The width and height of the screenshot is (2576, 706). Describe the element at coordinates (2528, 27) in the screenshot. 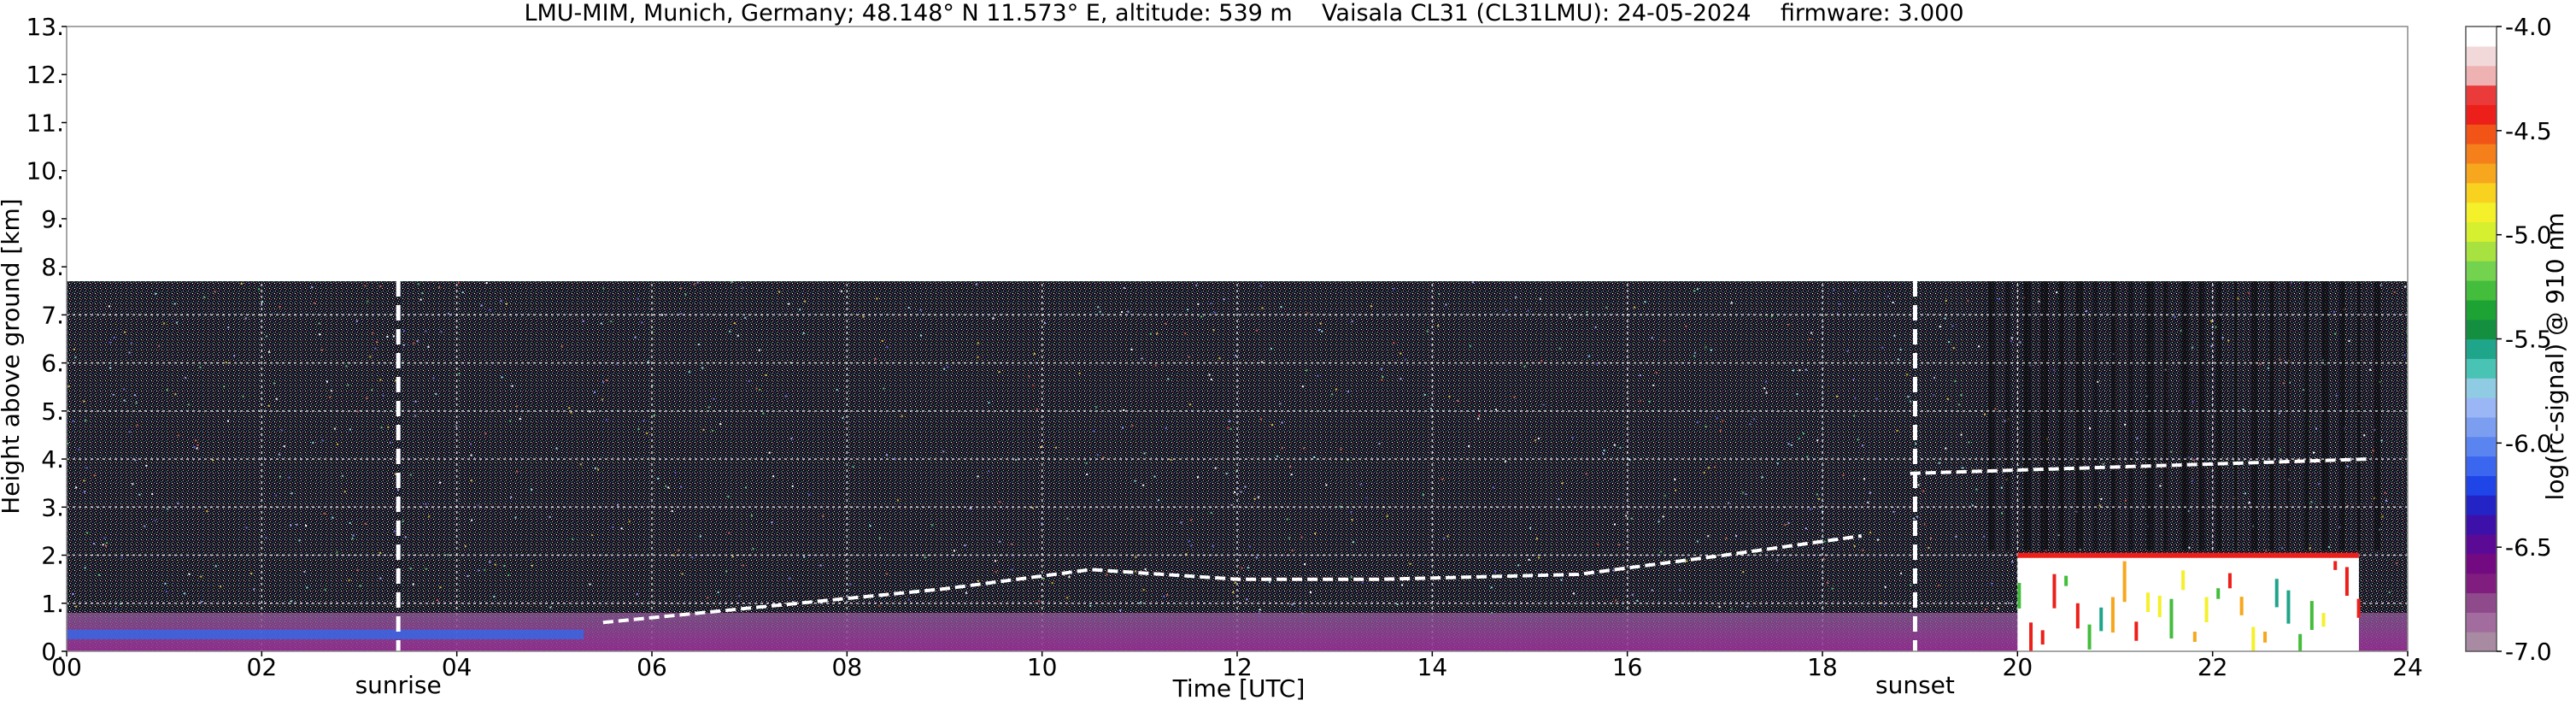

I see `colorbar-tick-label: -4.0` at that location.